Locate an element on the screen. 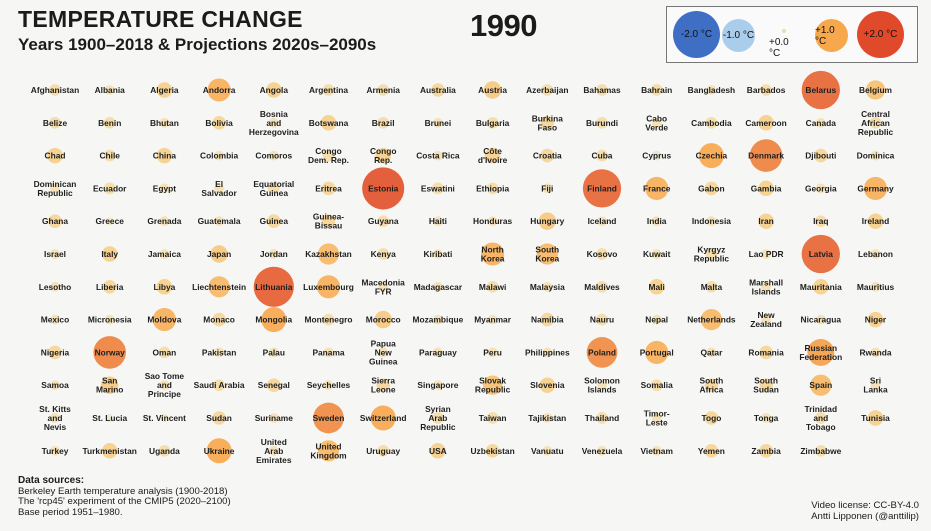 This screenshot has width=931, height=531. country-label: Finland is located at coordinates (602, 188).